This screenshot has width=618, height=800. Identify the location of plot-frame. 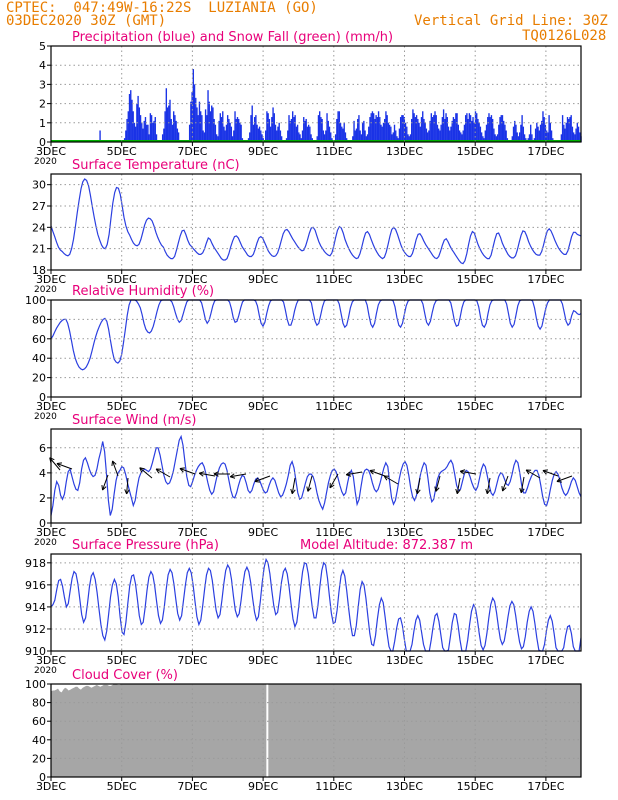
(316, 94).